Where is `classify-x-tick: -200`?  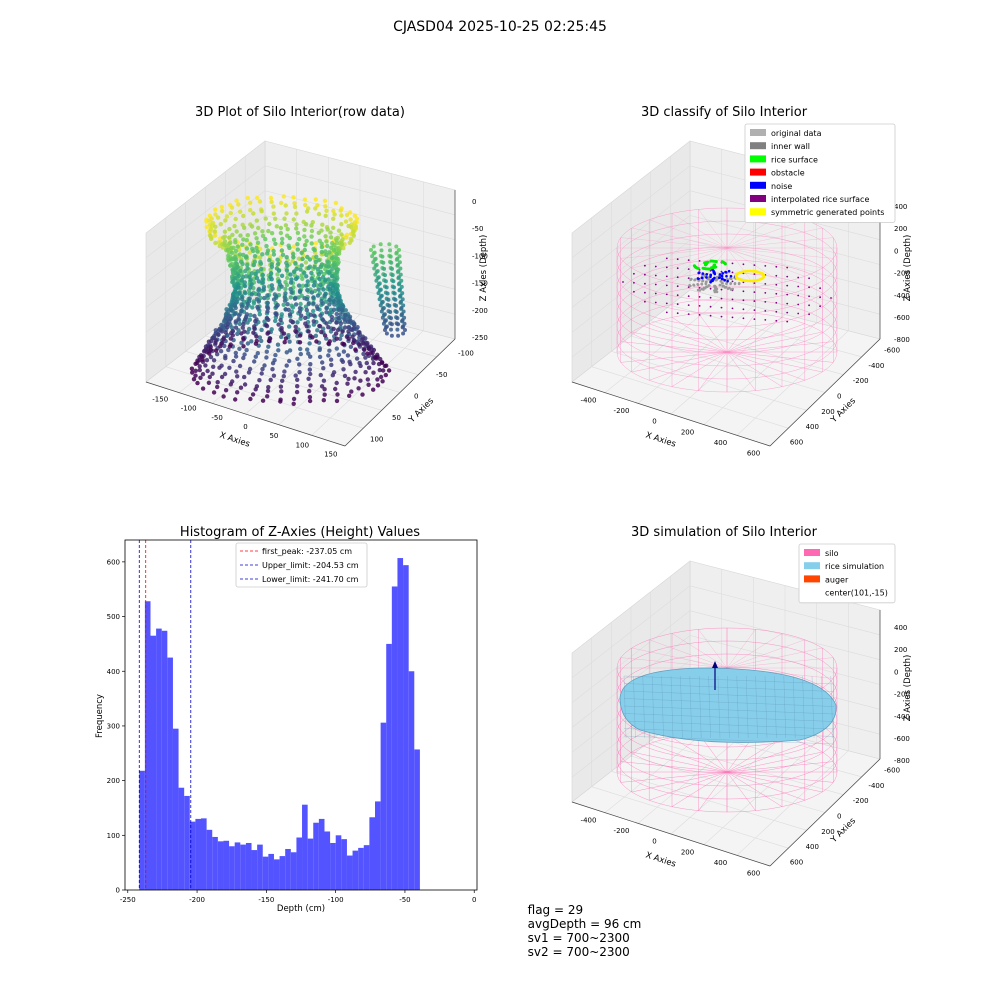
classify-x-tick: -200 is located at coordinates (622, 411).